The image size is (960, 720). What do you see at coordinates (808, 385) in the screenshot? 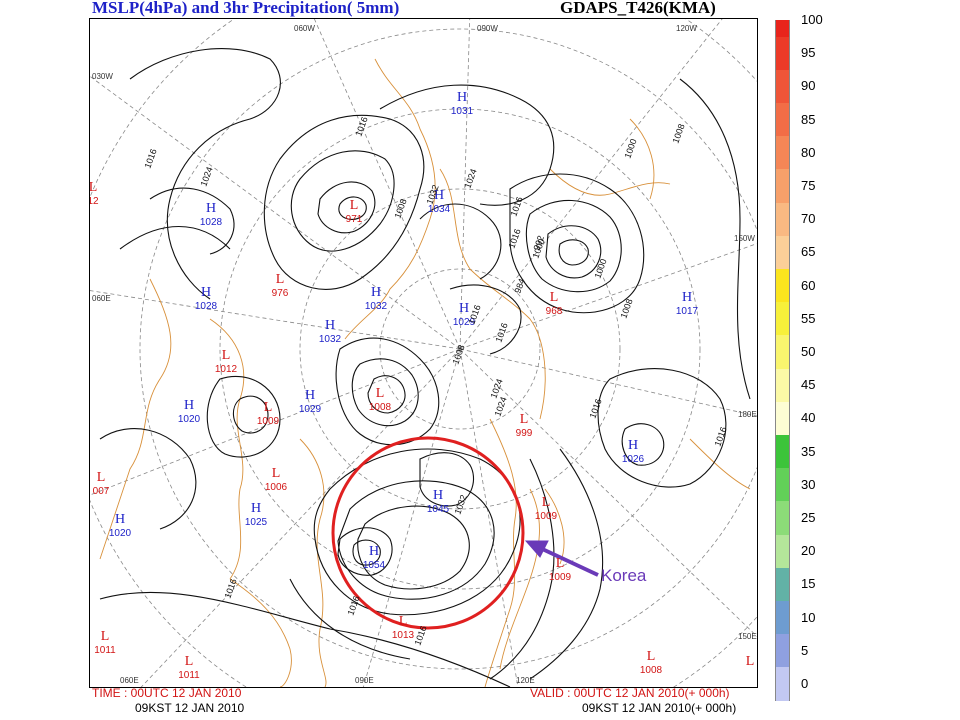
I see `colorbar-label: 45` at bounding box center [808, 385].